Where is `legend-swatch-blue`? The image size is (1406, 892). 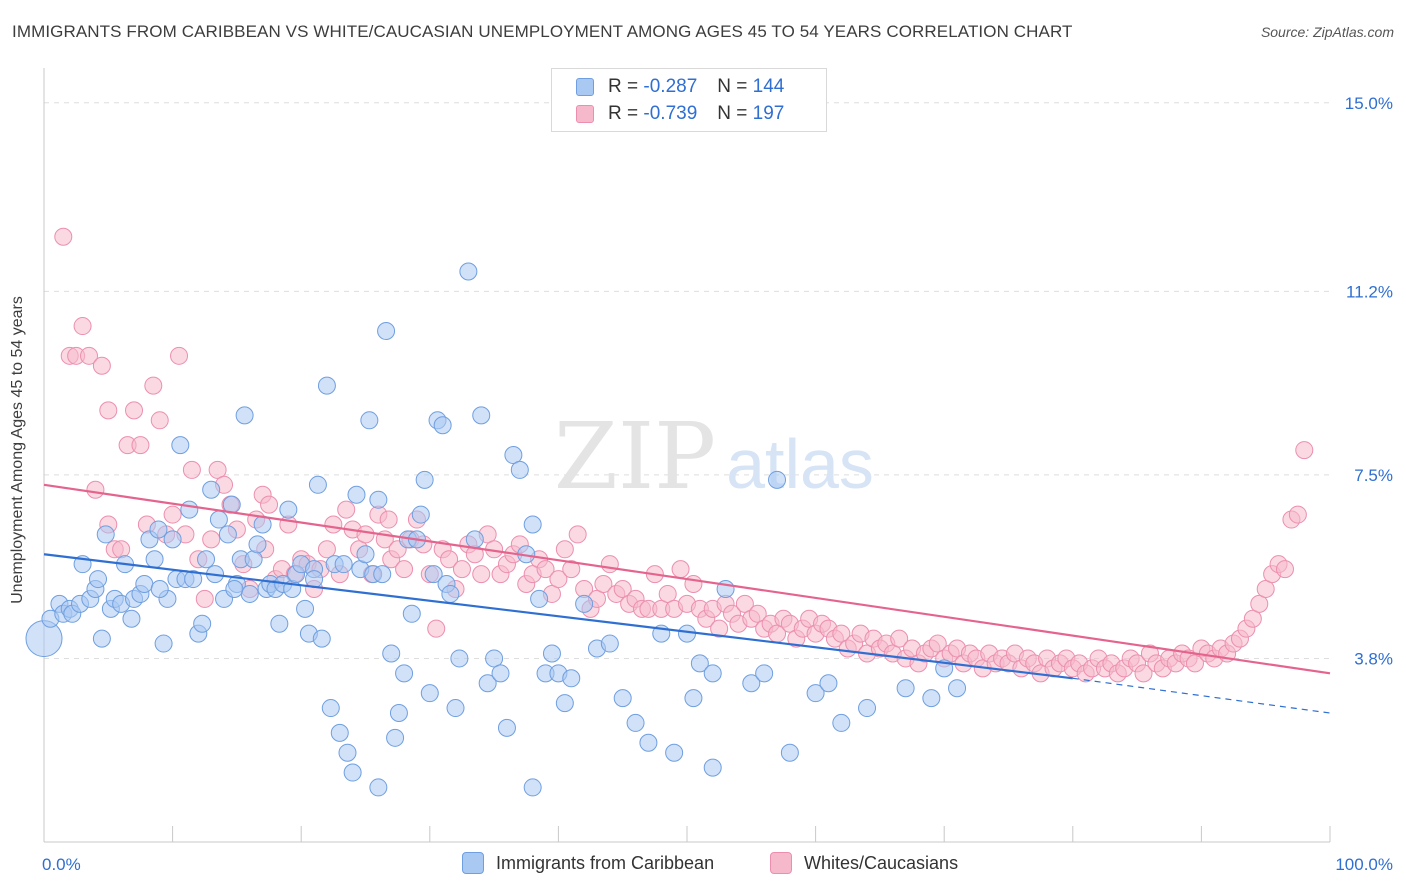 legend-swatch-blue is located at coordinates (585, 87).